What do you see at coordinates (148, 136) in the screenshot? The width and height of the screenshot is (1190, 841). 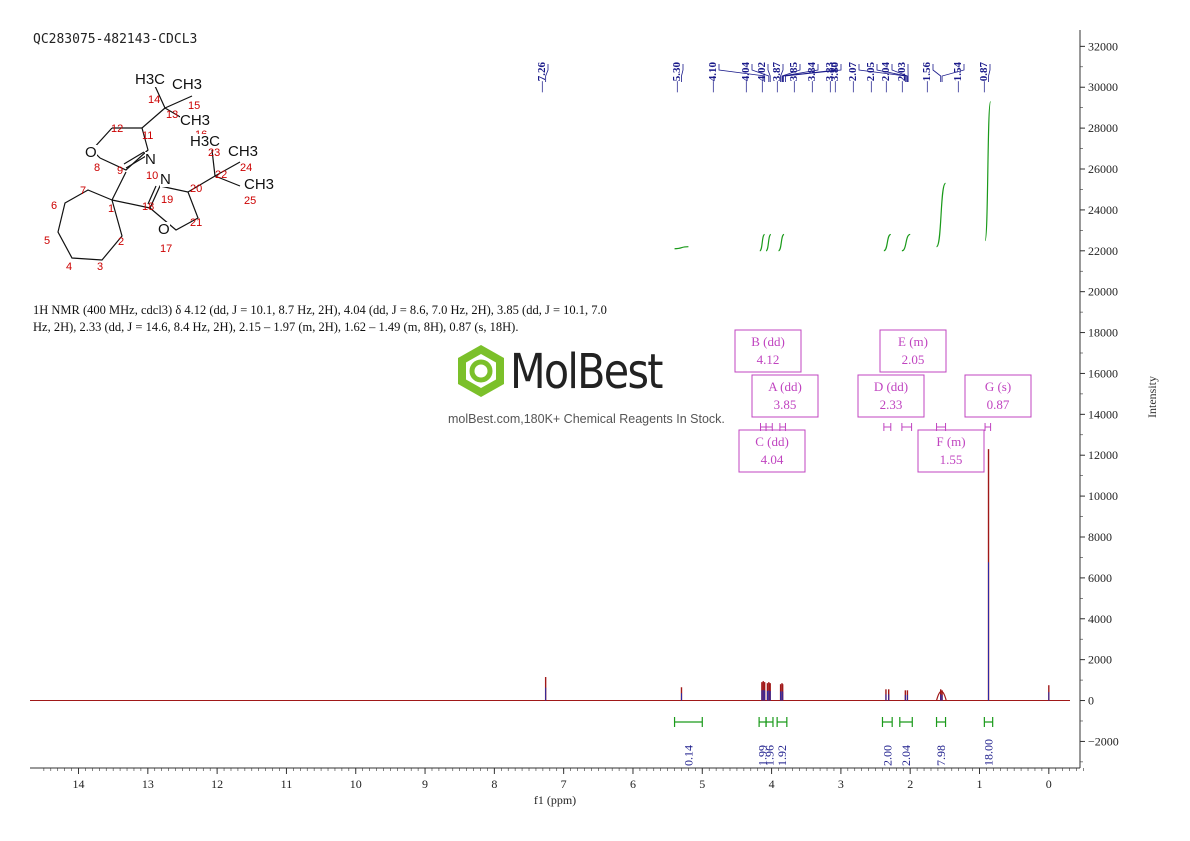 I see `atom-index-label: 11` at bounding box center [148, 136].